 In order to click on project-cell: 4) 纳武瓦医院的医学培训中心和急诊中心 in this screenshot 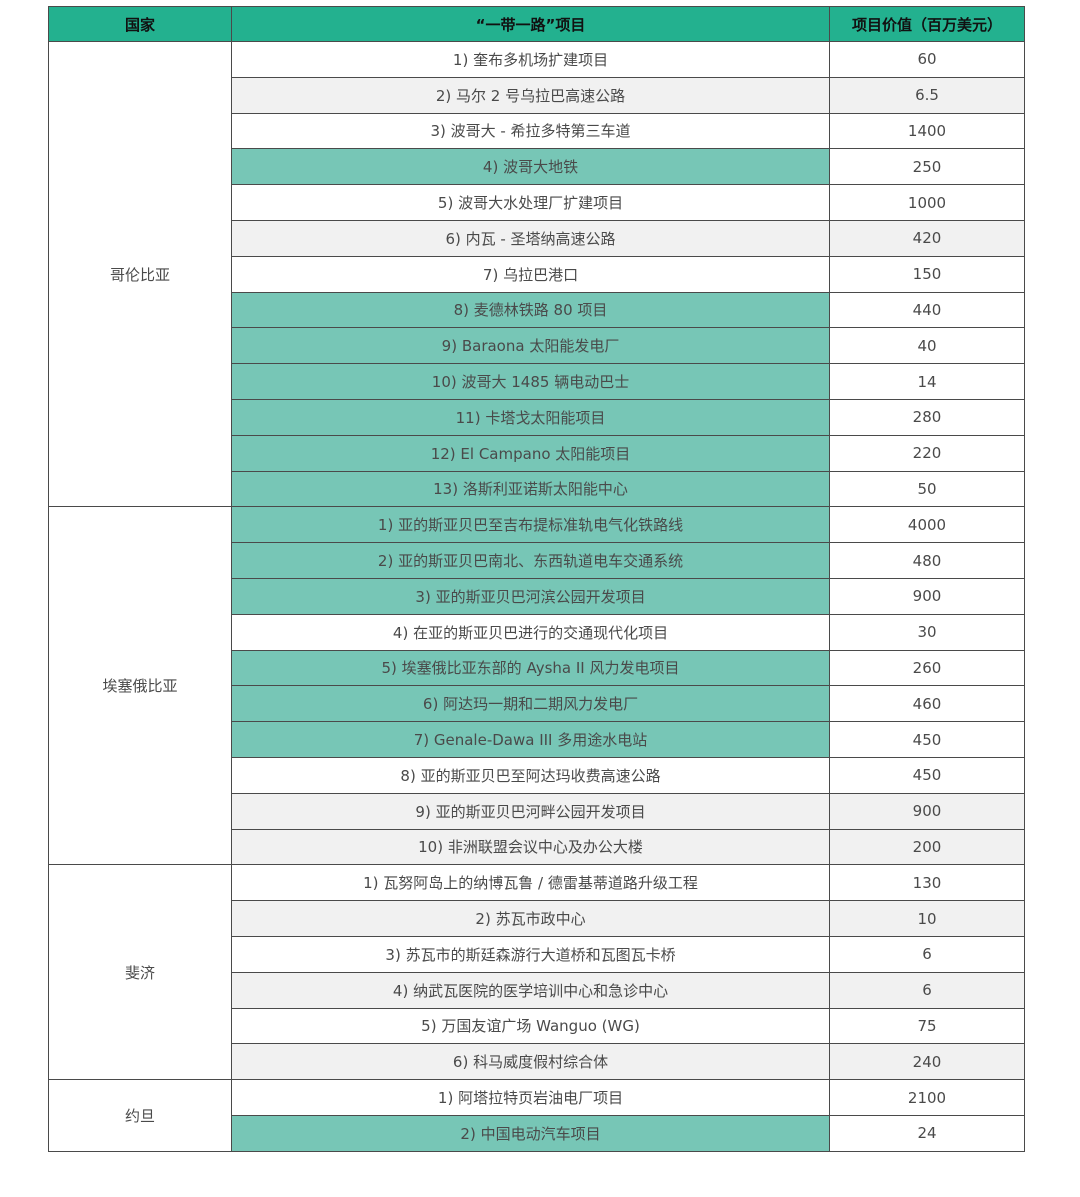, I will do `click(530, 990)`.